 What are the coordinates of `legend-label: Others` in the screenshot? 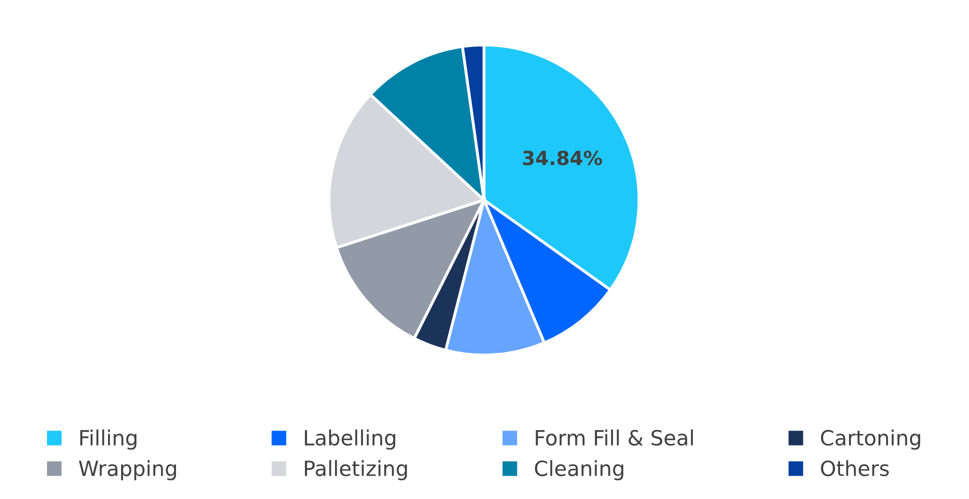 It's located at (854, 468).